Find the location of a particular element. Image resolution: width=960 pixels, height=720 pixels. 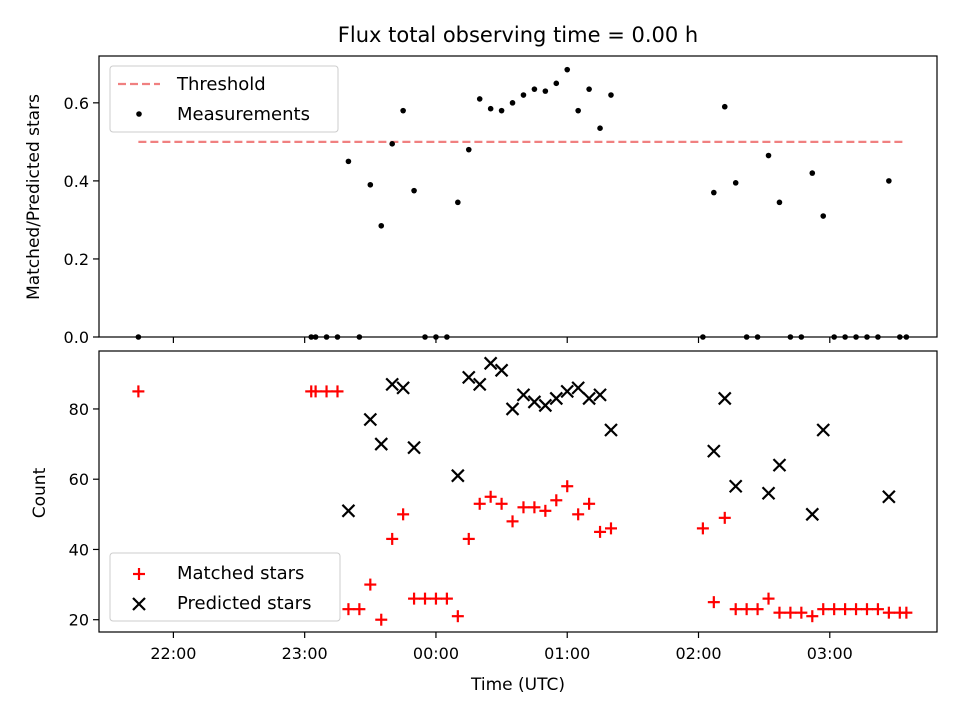

legend-matched-label: Matched stars is located at coordinates (240, 573).